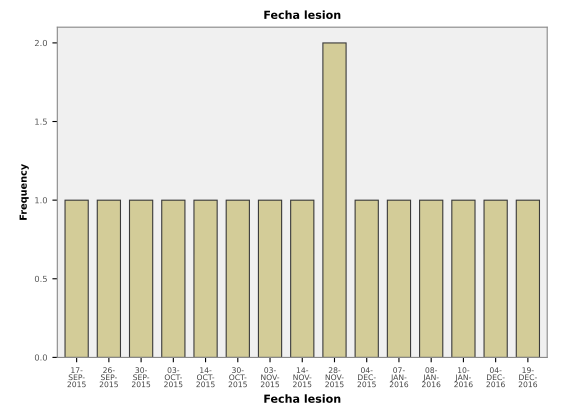 The height and width of the screenshot is (418, 573). Describe the element at coordinates (41, 43) in the screenshot. I see `y-tick-label: 2.0` at that location.